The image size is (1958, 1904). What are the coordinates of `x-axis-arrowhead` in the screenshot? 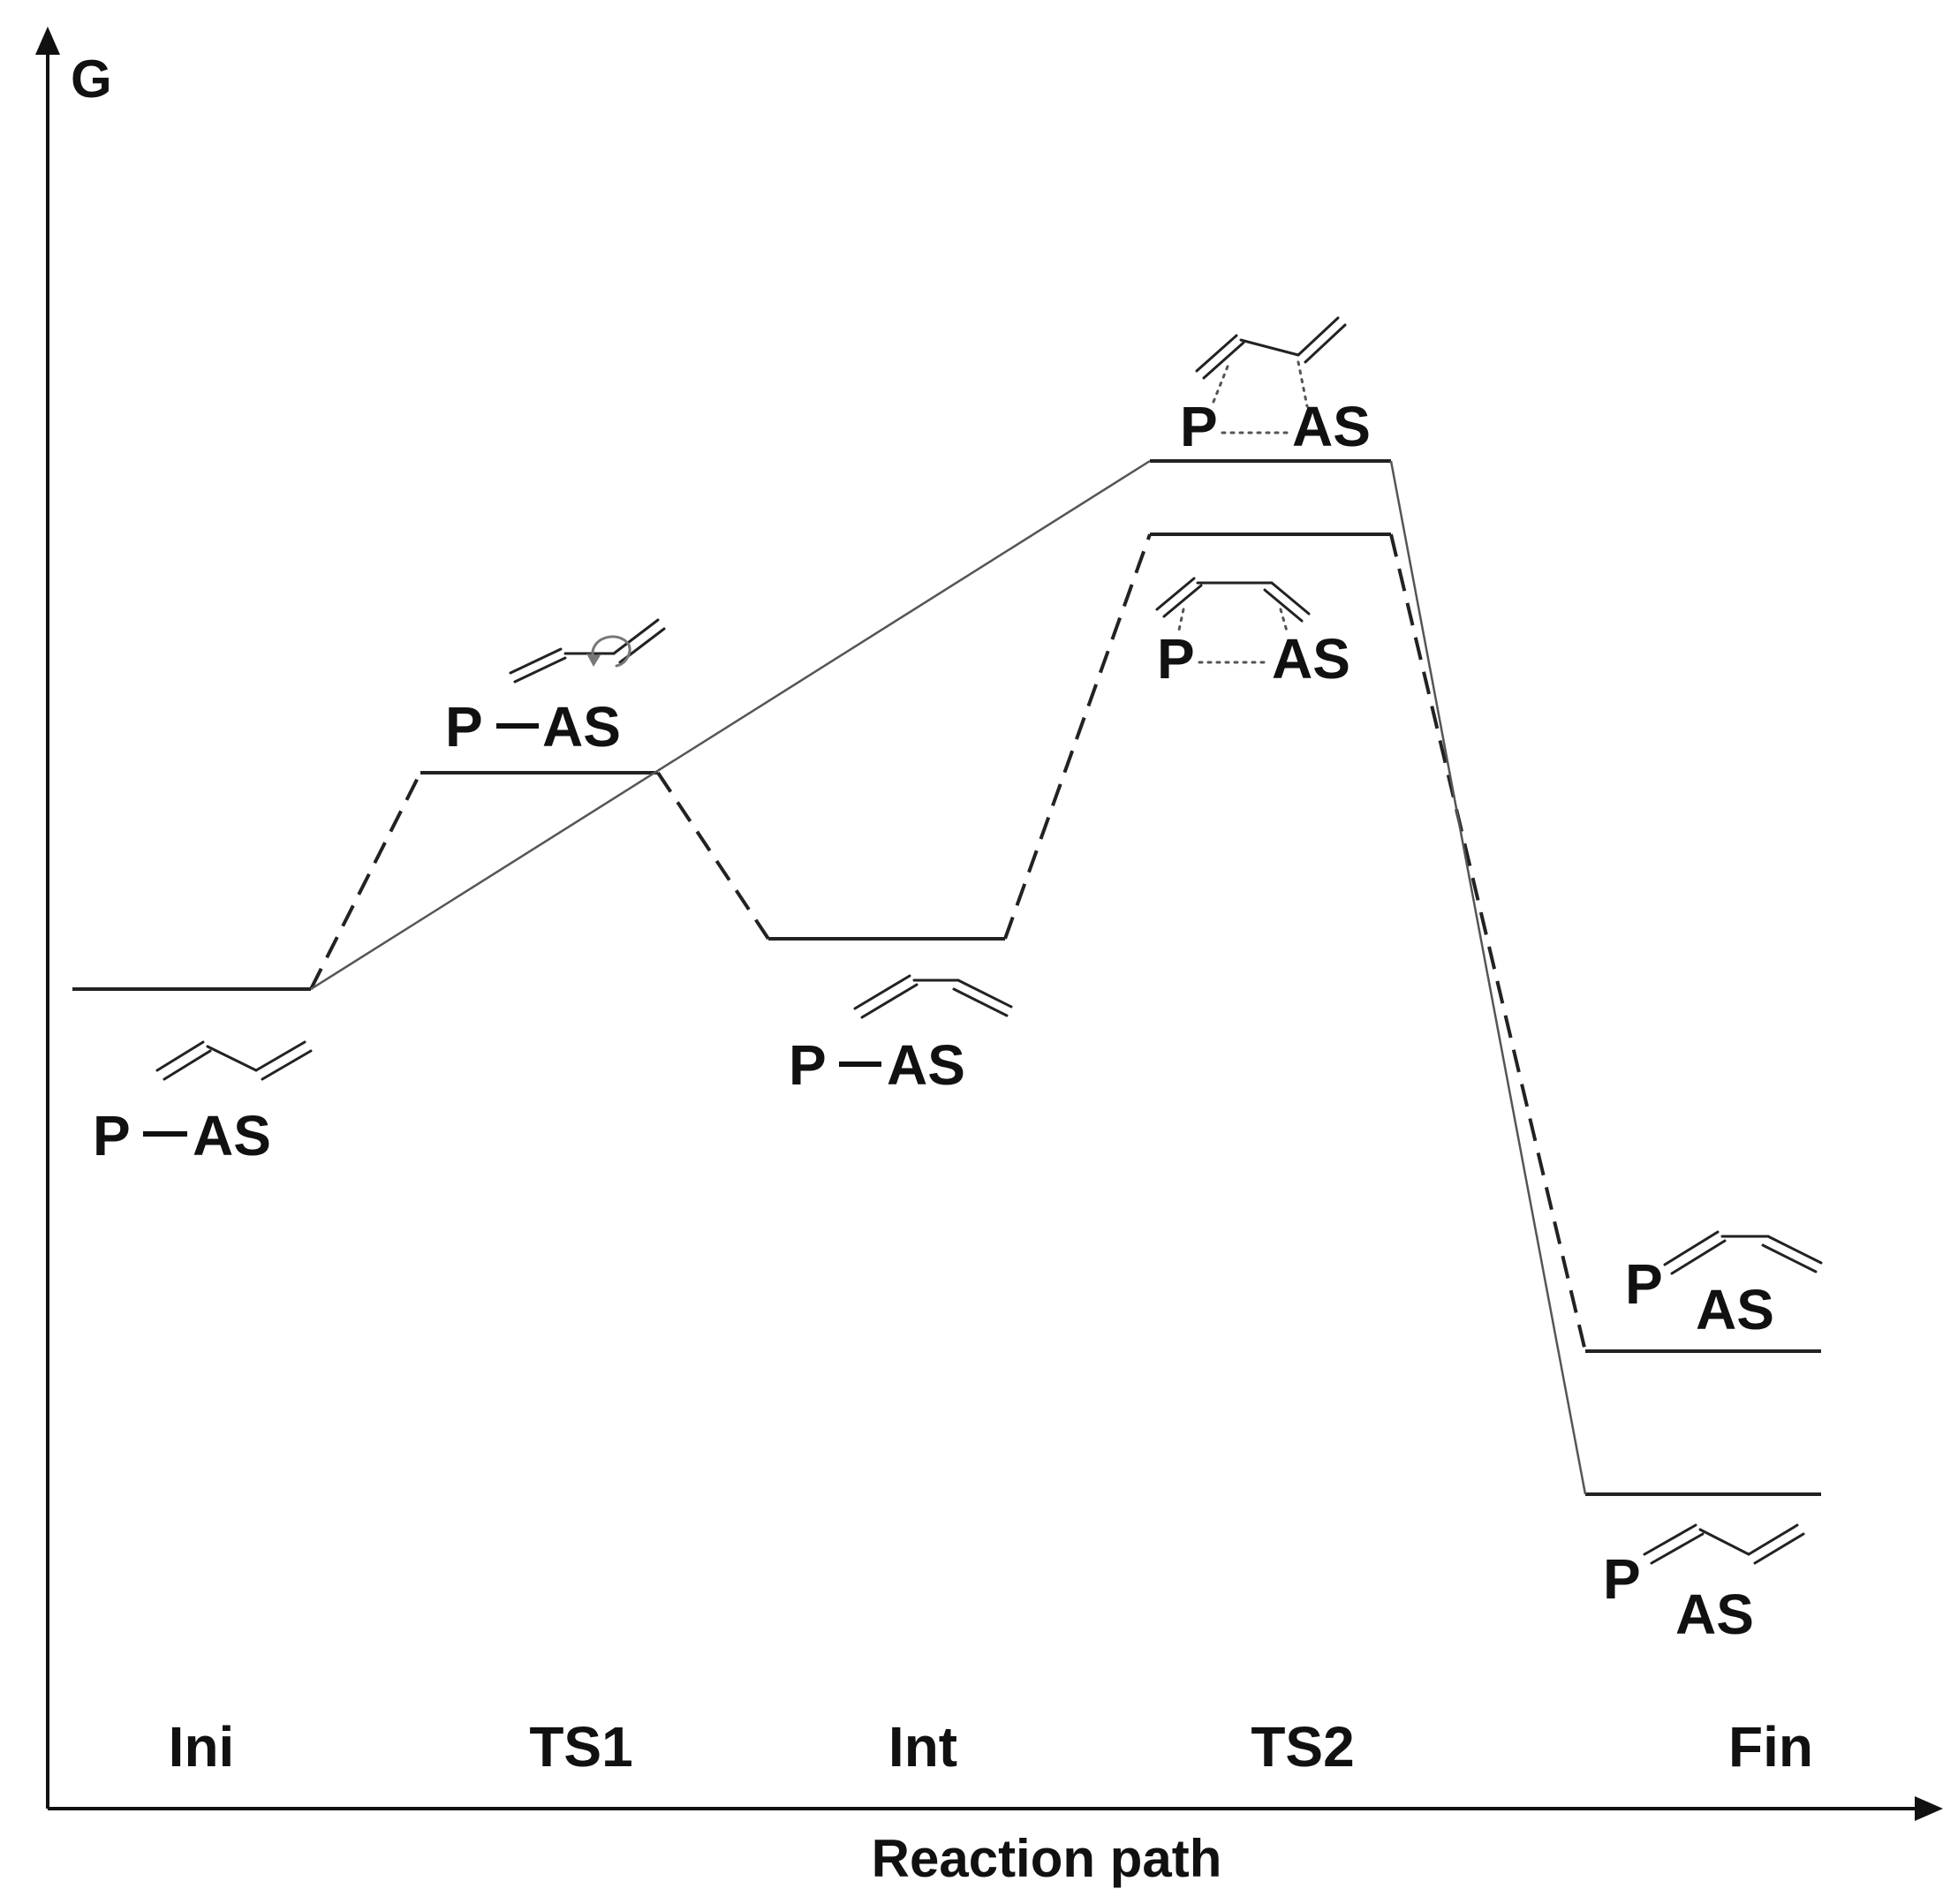 It's located at (1929, 1808).